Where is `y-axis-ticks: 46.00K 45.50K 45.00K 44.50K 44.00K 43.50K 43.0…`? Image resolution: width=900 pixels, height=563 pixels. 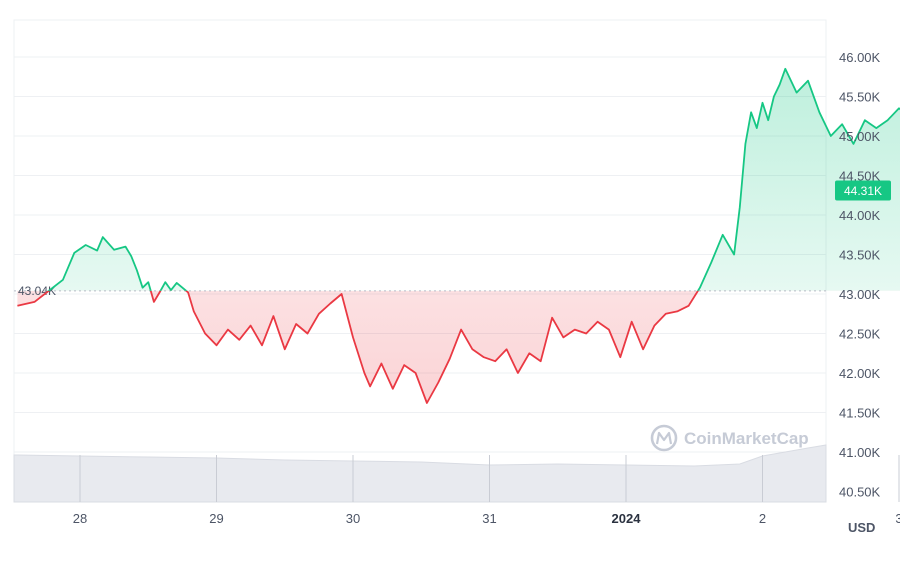
y-axis-ticks: 46.00K 45.50K 45.00K 44.50K 44.00K 43.50K 43.0… is located at coordinates (860, 275).